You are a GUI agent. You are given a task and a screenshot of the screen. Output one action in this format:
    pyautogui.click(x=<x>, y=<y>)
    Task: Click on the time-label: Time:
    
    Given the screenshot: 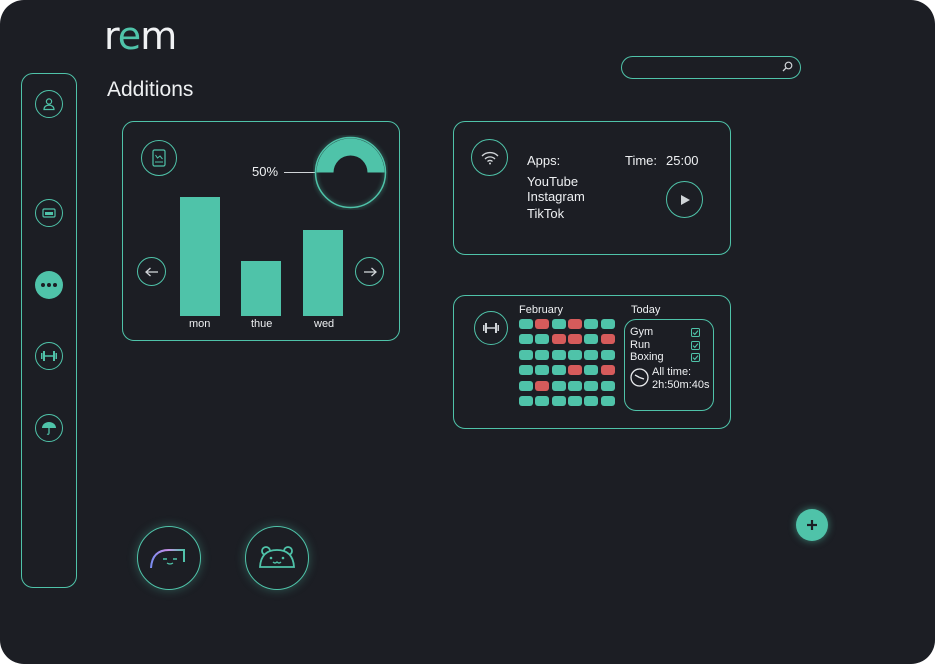 What is the action you would take?
    pyautogui.click(x=641, y=160)
    